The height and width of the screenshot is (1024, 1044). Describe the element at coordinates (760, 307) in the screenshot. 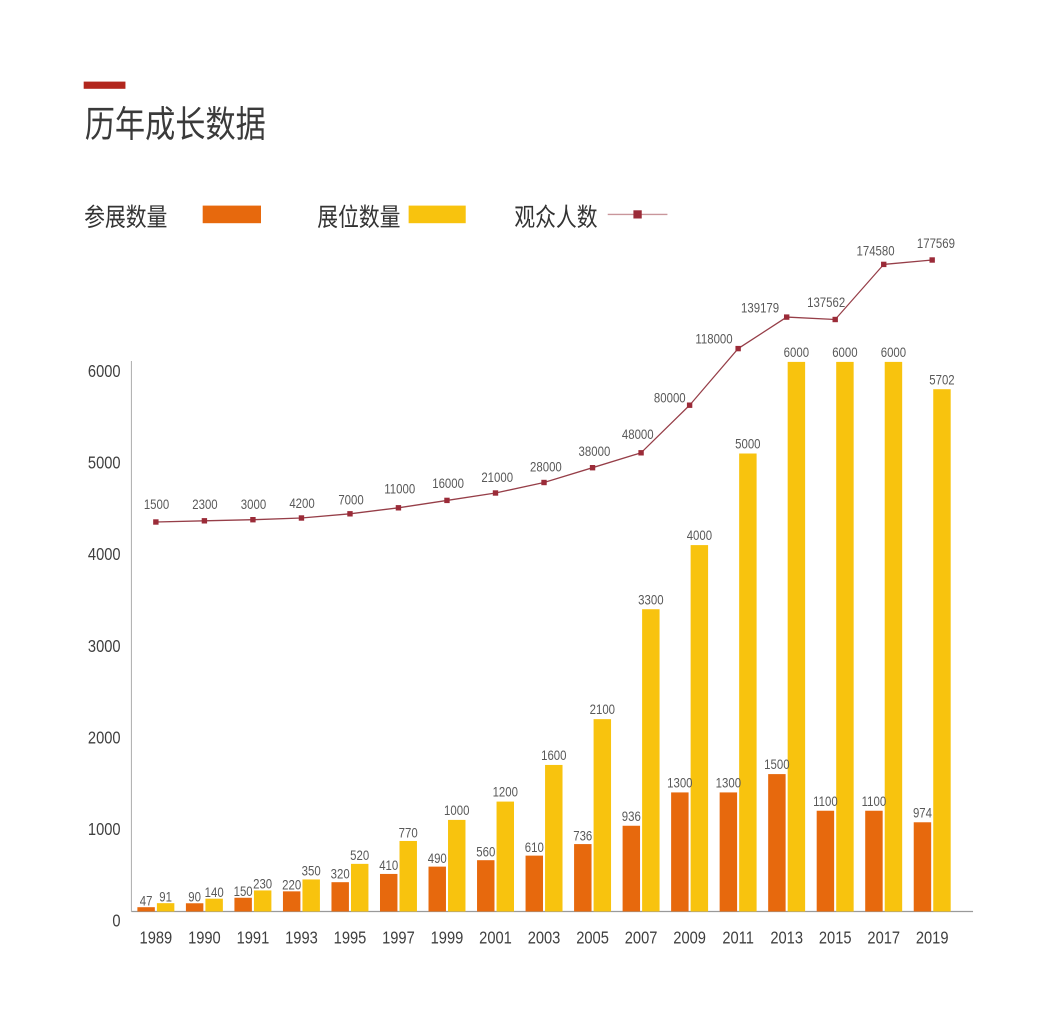

I see `svg-text: 139179` at that location.